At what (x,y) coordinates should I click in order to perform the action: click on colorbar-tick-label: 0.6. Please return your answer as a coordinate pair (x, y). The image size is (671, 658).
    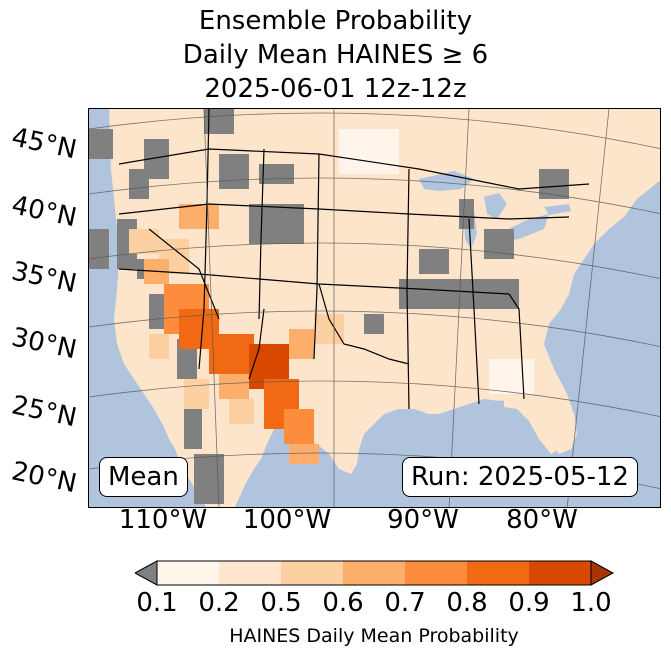
    Looking at the image, I should click on (343, 603).